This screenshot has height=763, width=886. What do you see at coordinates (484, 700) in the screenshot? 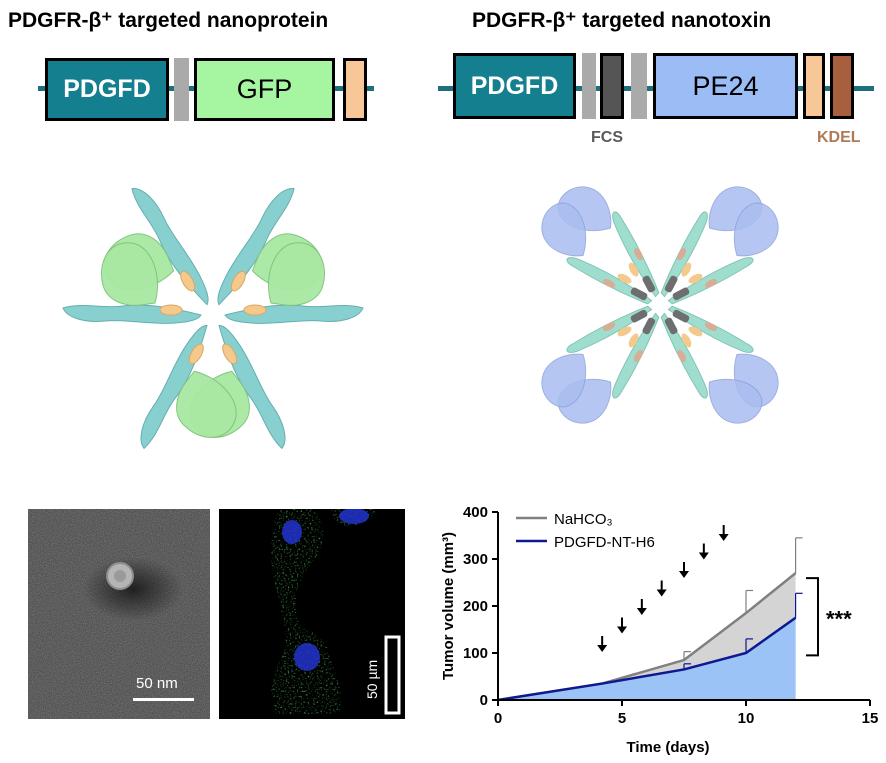
I see `y-tick-label: 0` at bounding box center [484, 700].